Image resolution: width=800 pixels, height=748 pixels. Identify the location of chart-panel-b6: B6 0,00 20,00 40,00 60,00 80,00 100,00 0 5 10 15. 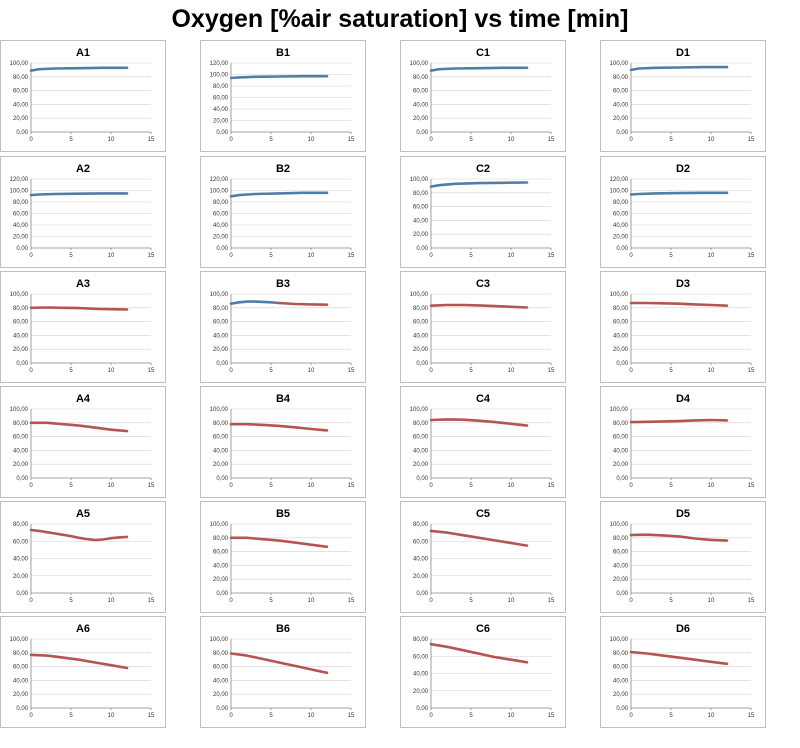
(283, 672).